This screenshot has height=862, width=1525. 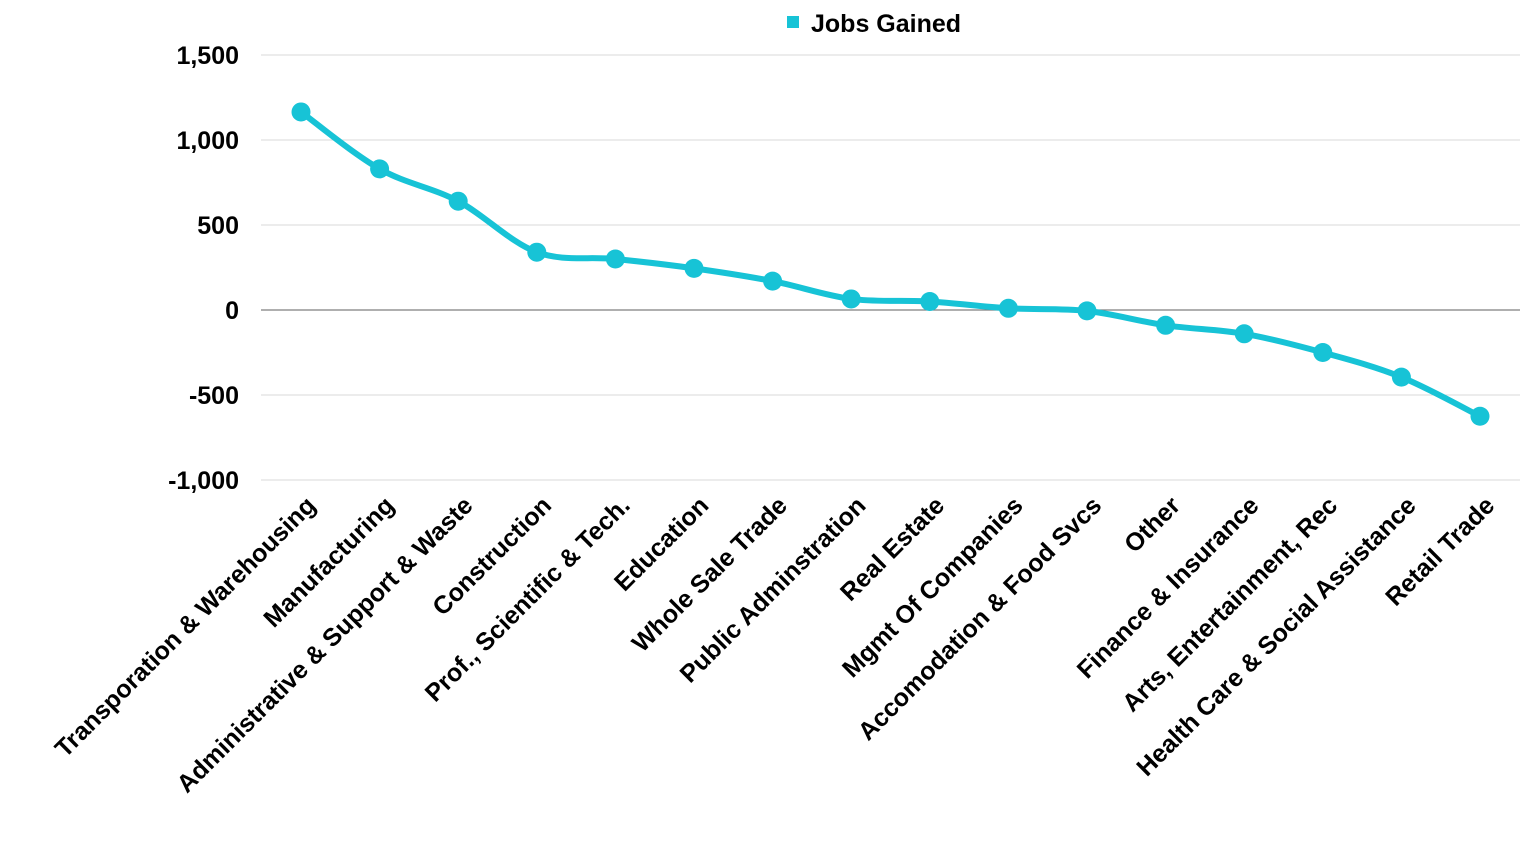 What do you see at coordinates (1276, 636) in the screenshot?
I see `x-tick-label: Health Care & Social Assistance` at bounding box center [1276, 636].